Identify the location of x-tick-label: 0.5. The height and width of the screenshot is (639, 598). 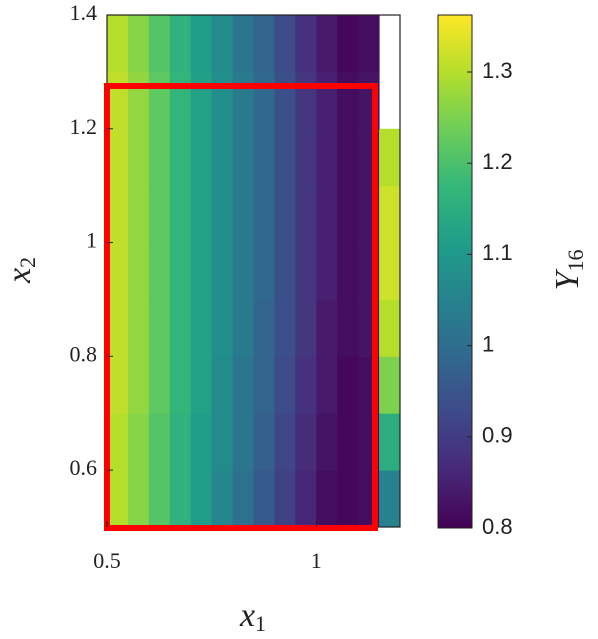
(107, 560).